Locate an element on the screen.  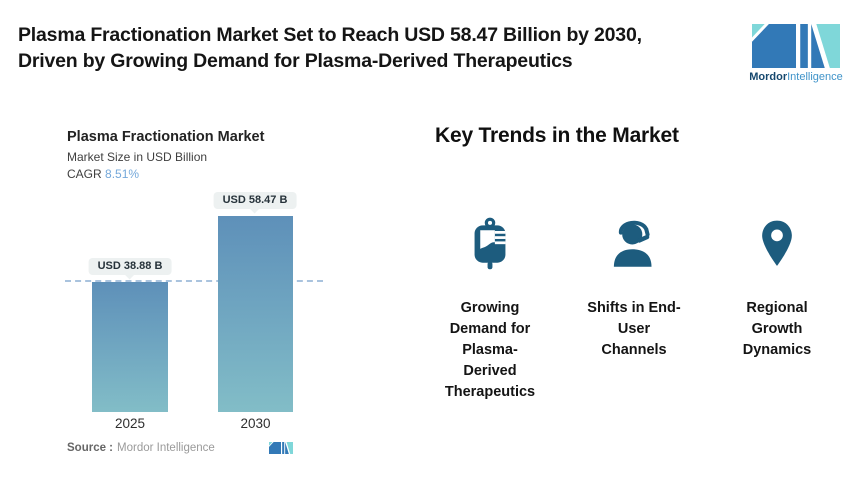
trend-item-end-user-channels: Shifts in End- User Channels is located at coordinates (634, 288).